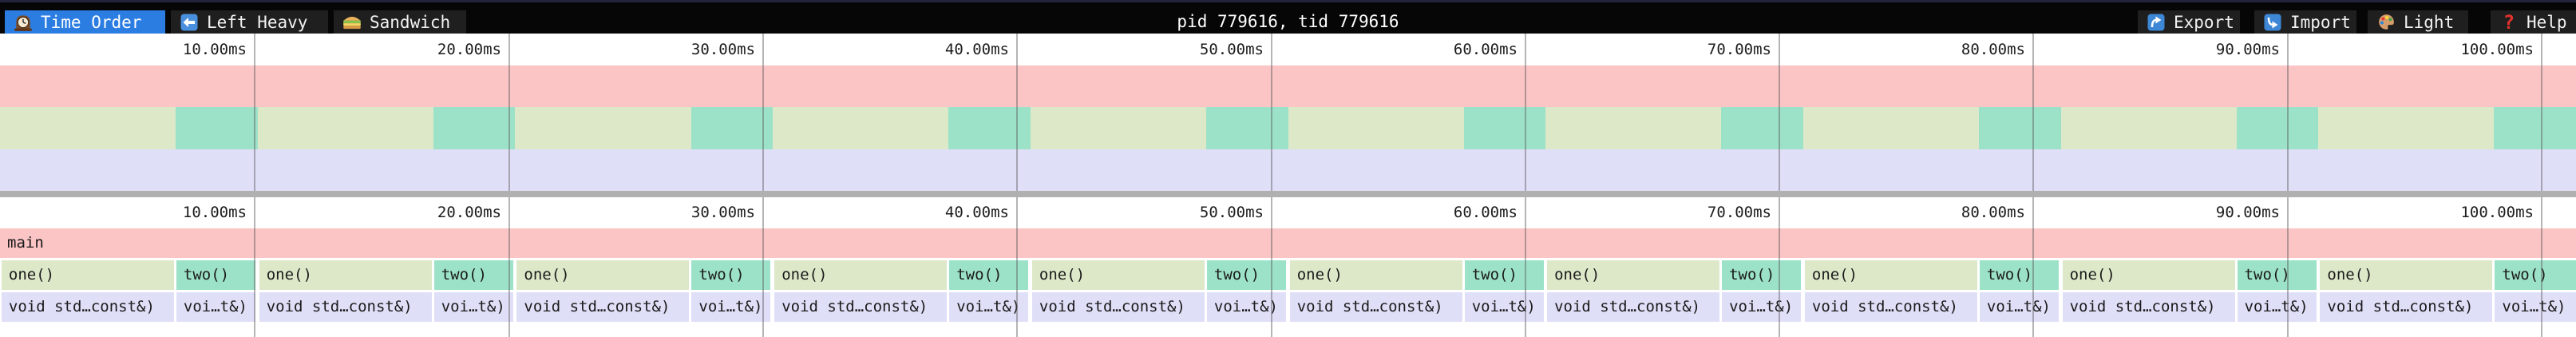 The height and width of the screenshot is (337, 2576). I want to click on time-tick-label: 70.00ms, so click(1739, 49).